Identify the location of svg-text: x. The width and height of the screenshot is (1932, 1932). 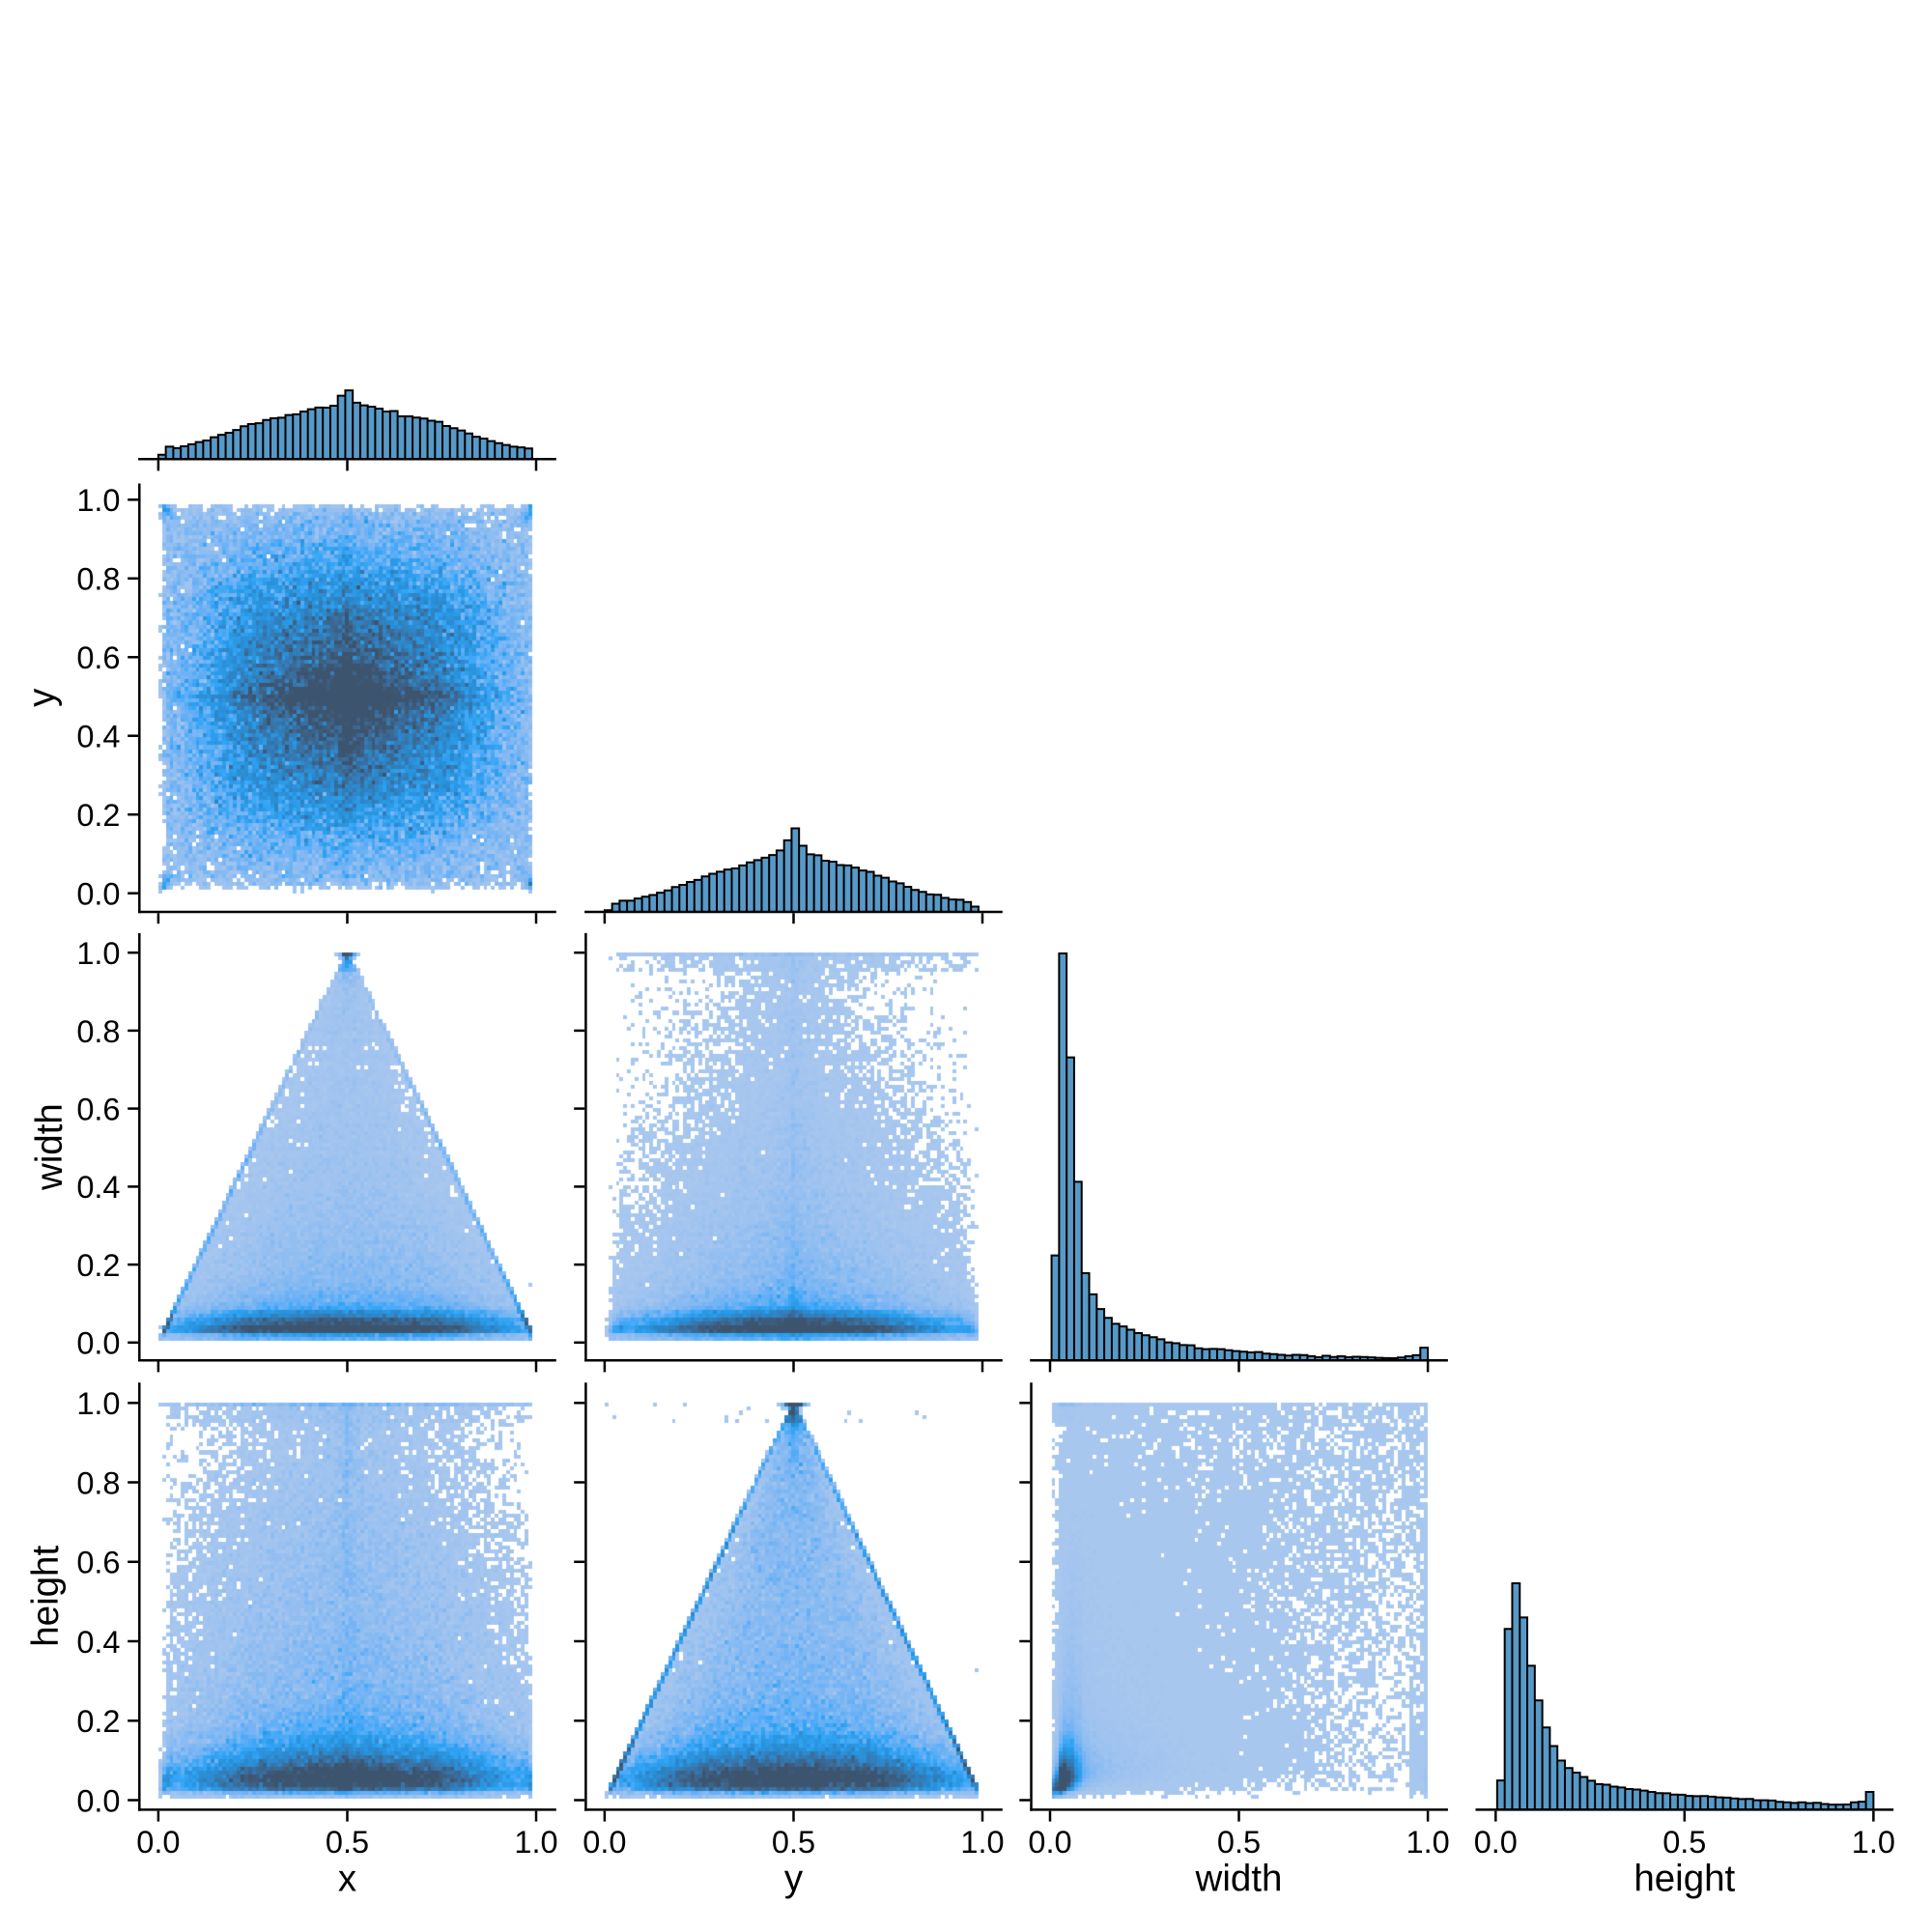
(347, 1879).